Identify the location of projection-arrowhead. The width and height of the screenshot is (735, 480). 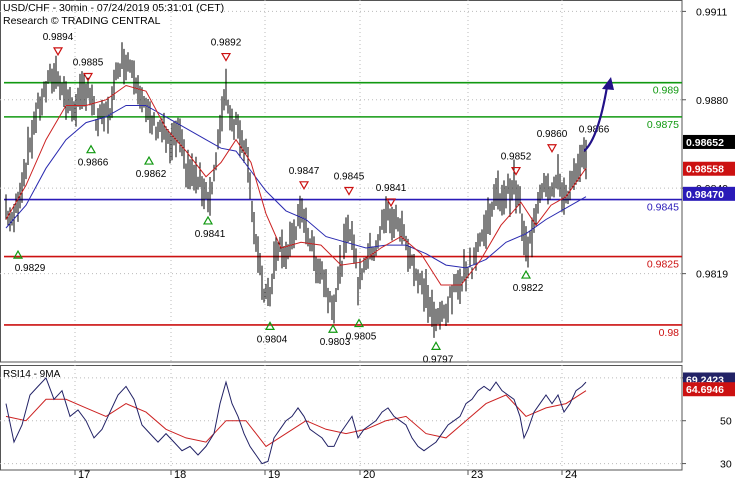
(608, 83).